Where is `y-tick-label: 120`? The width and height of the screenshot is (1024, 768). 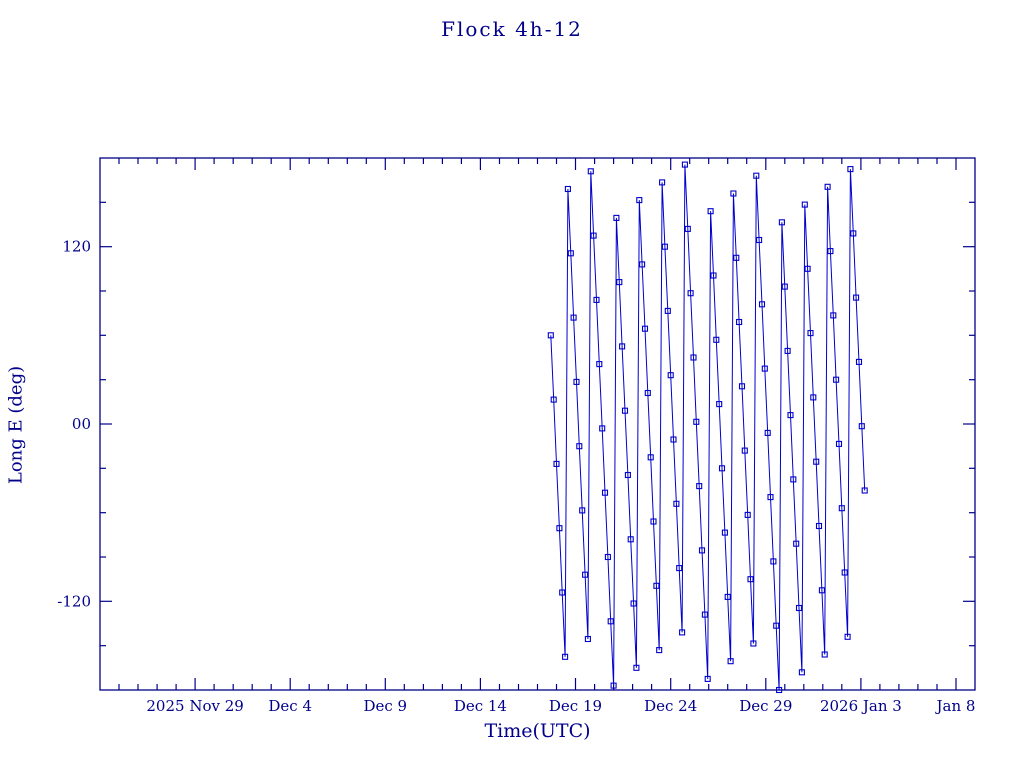
y-tick-label: 120 is located at coordinates (76, 247).